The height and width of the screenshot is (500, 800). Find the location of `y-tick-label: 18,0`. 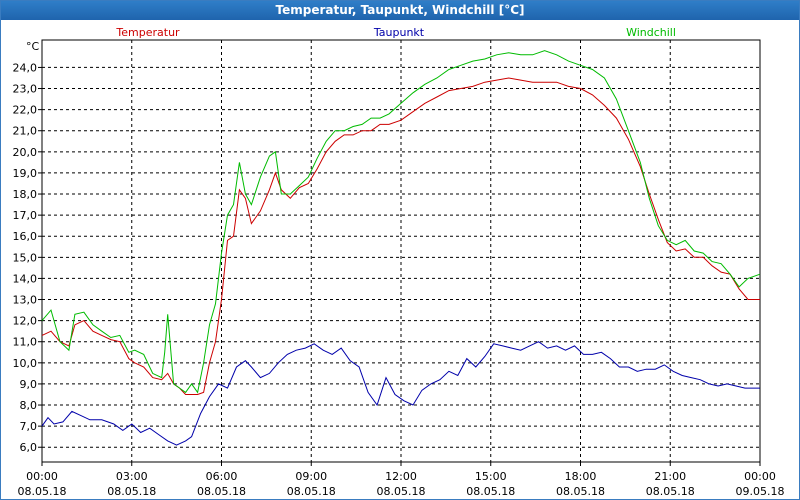

y-tick-label: 18,0 is located at coordinates (25, 194).